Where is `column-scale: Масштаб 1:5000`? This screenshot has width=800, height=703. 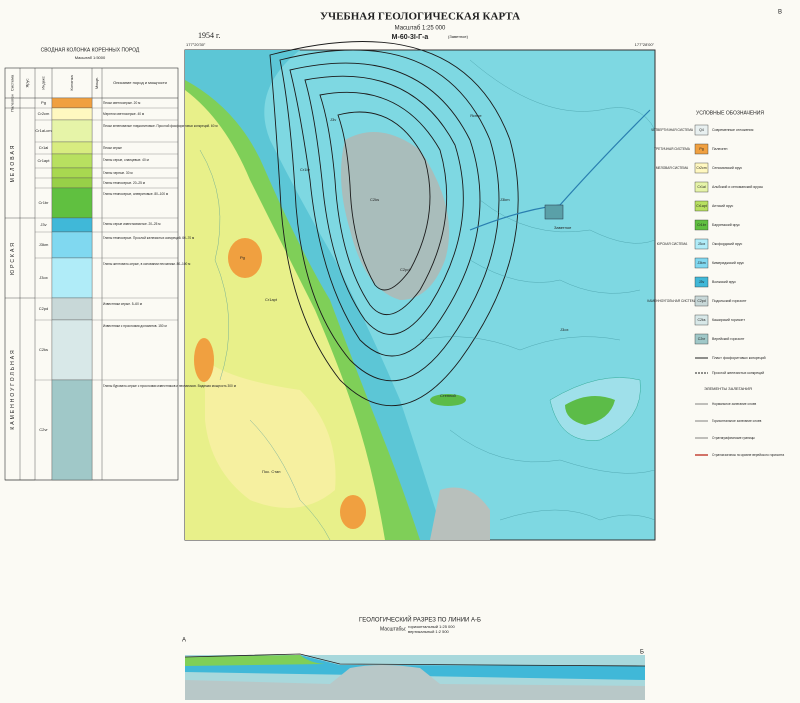 column-scale: Масштаб 1:5000 is located at coordinates (90, 57).